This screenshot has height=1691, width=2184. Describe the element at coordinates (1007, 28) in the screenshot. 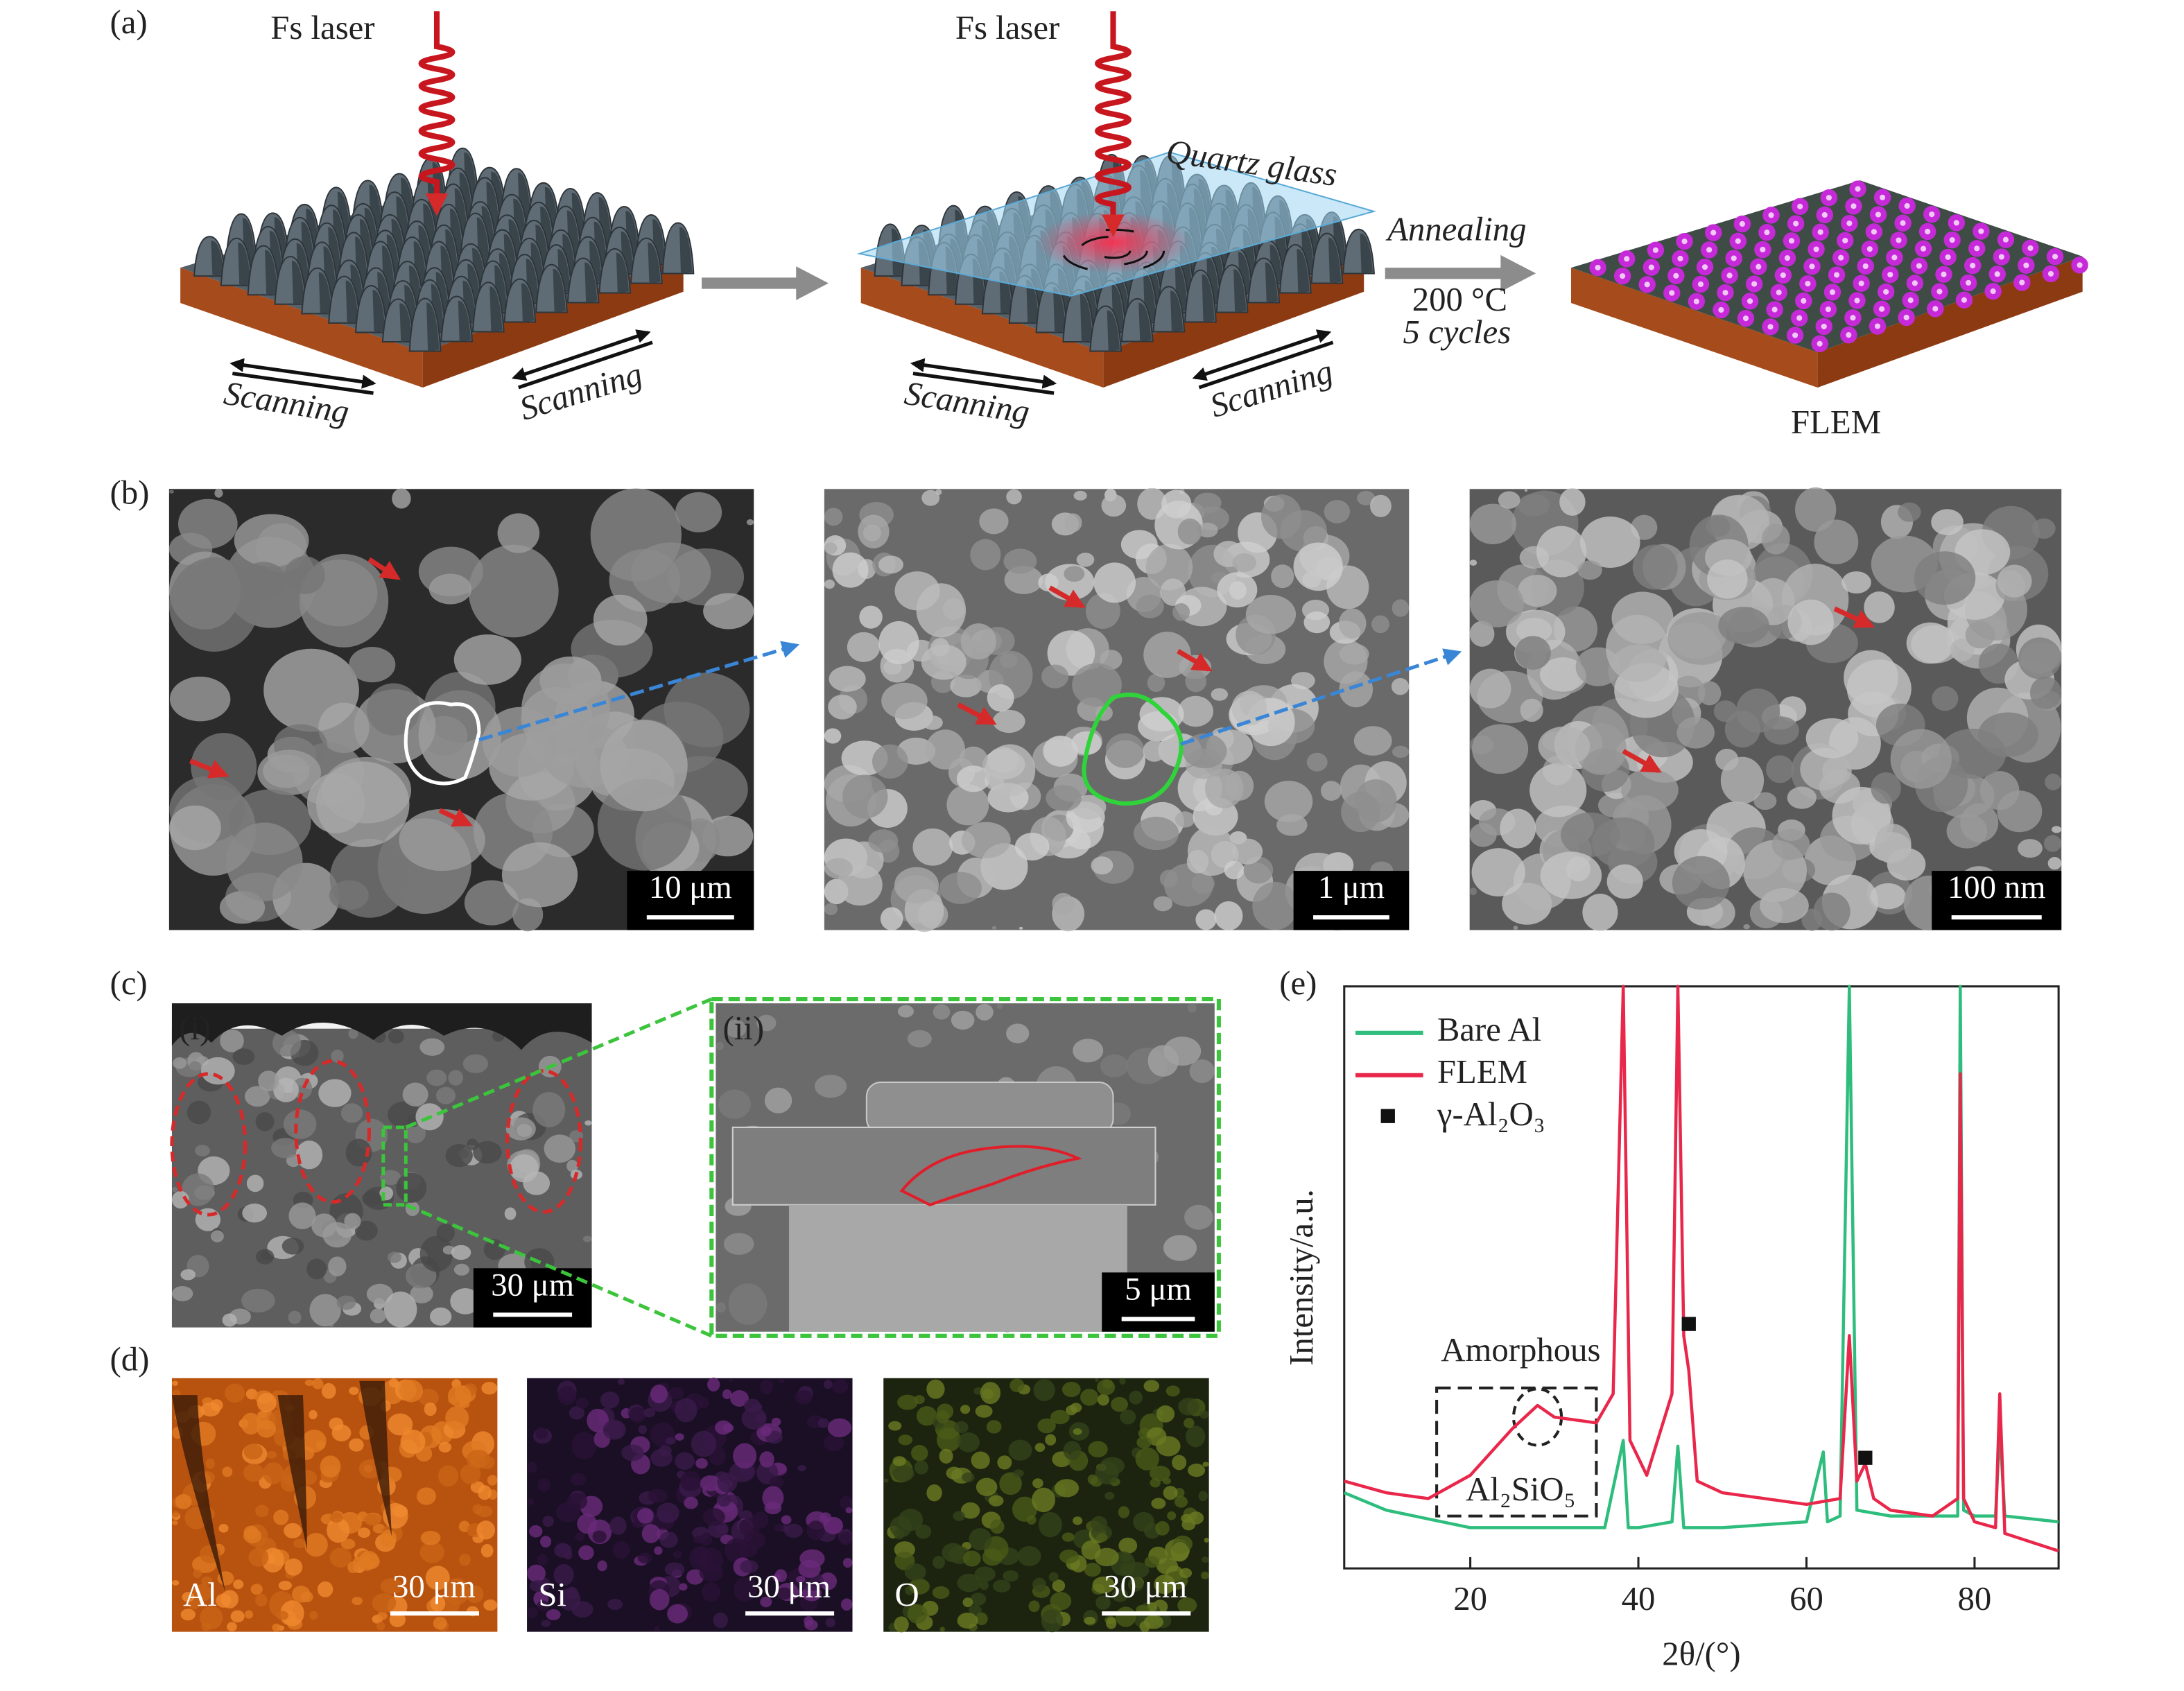

I see `laser-label: Fs laser` at that location.